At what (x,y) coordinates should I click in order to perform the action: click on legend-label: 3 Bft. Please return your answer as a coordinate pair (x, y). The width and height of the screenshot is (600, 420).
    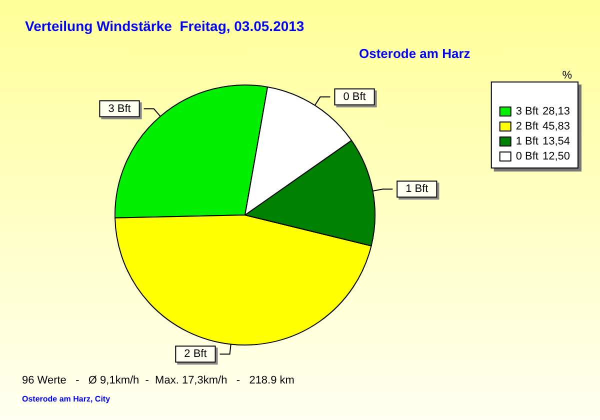
    Looking at the image, I should click on (527, 112).